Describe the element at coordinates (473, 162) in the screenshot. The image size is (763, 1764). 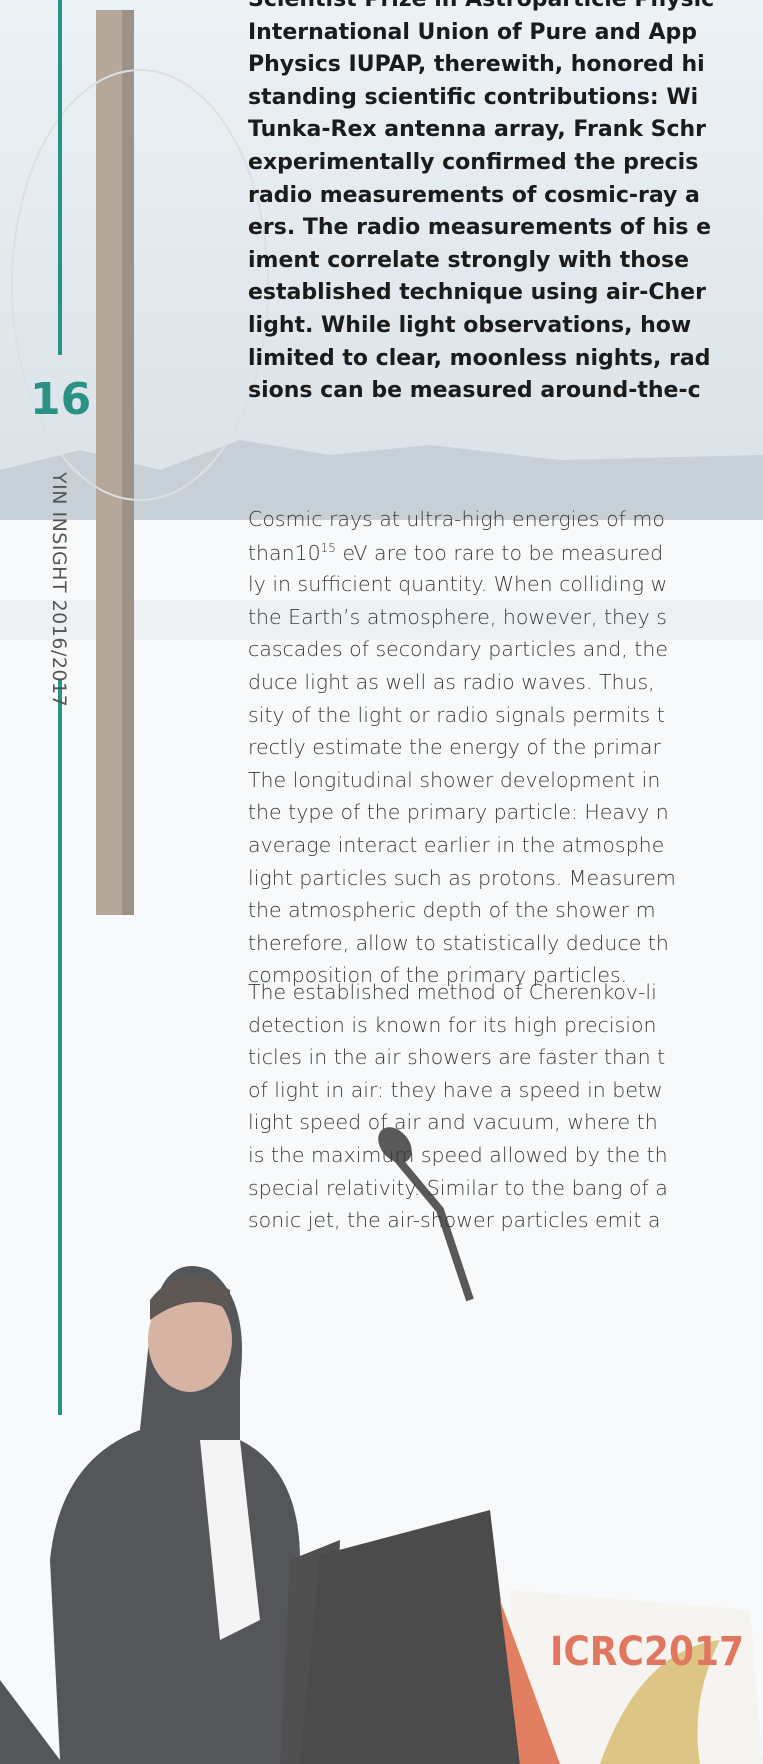
I see `lead-line: experimentally confirmed the precis` at that location.